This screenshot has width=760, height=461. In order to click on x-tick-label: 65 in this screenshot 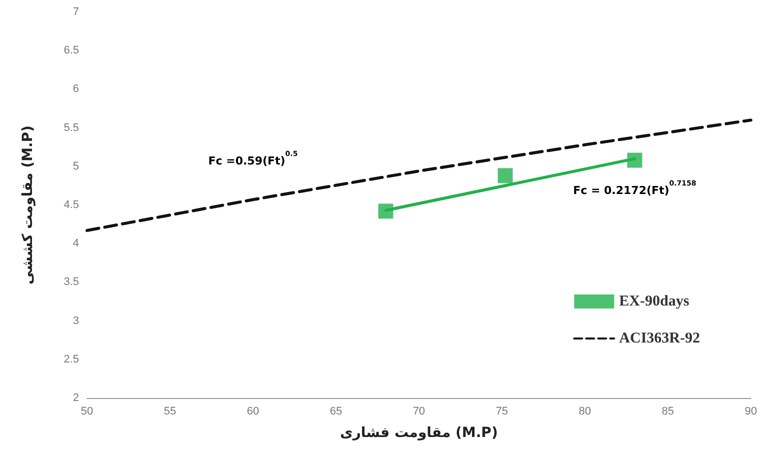, I will do `click(336, 412)`.